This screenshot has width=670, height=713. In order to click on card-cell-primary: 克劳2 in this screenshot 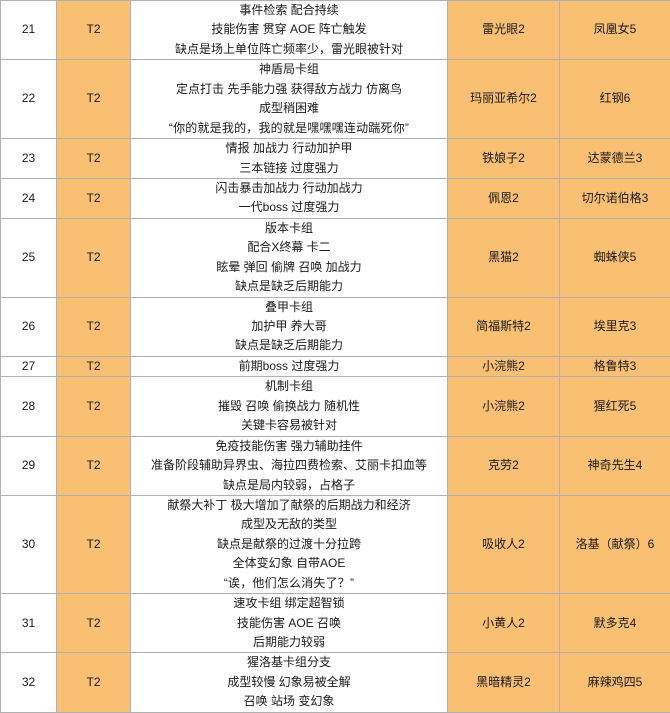, I will do `click(504, 465)`.